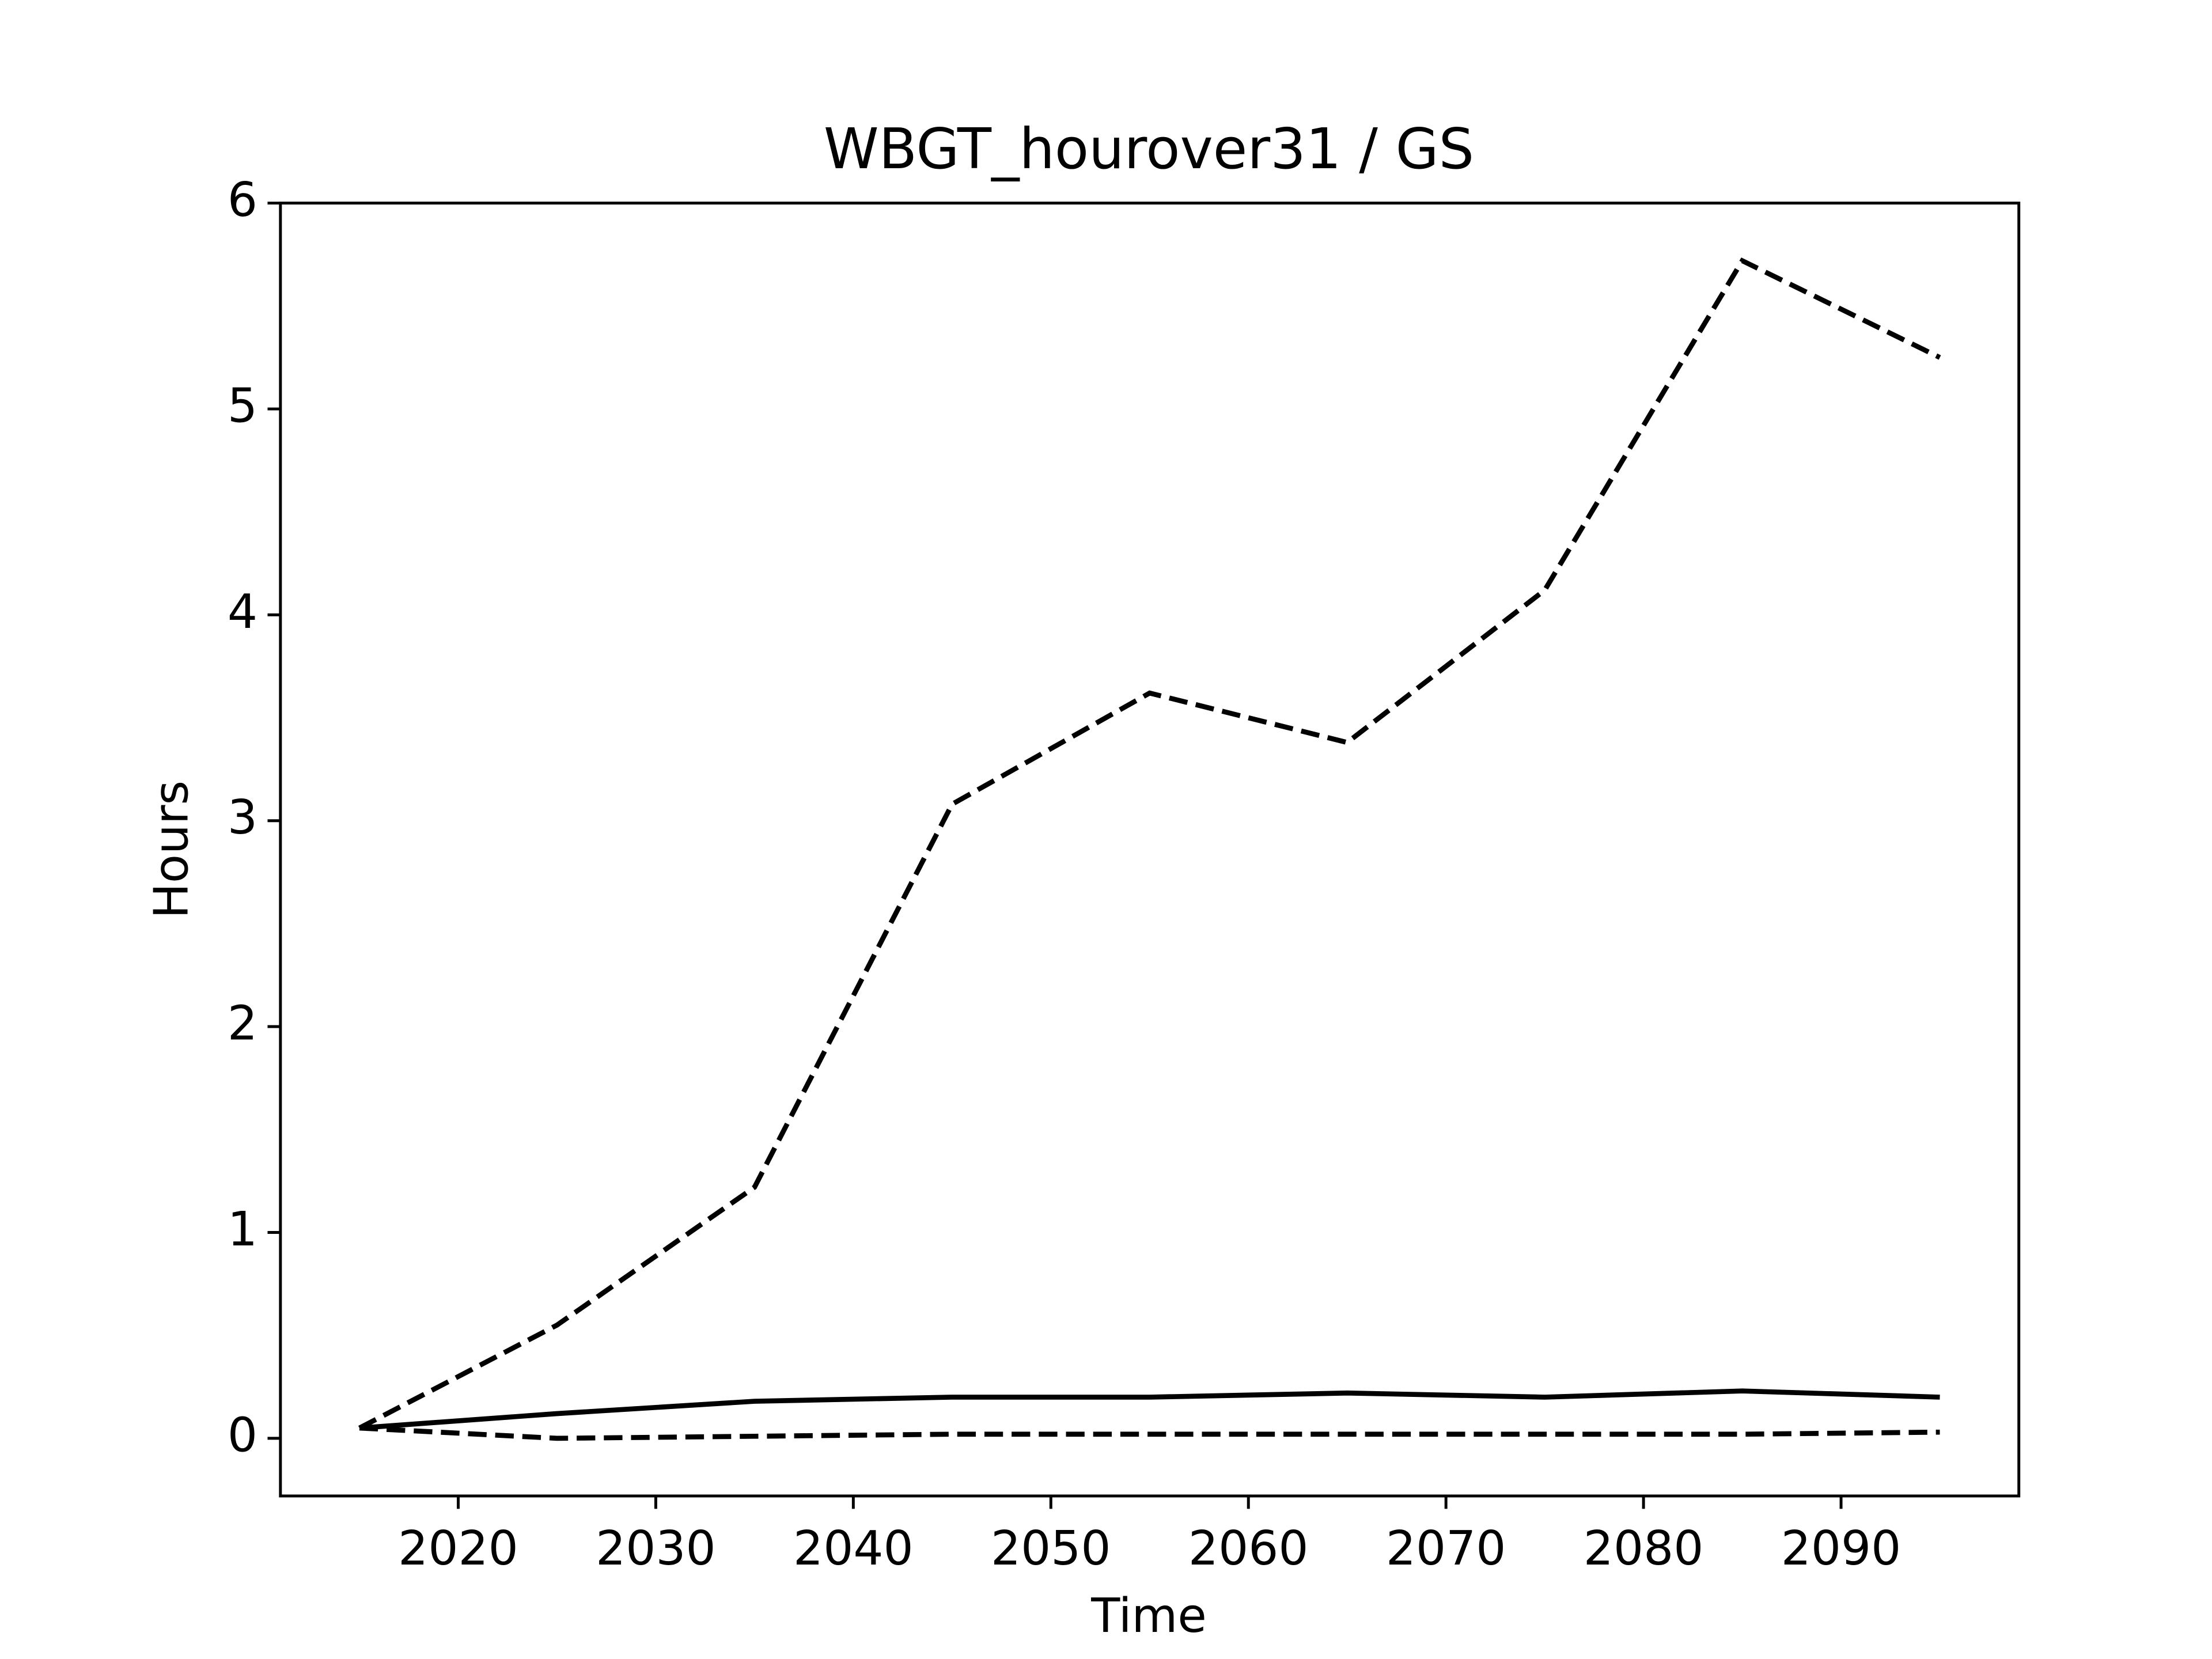  Describe the element at coordinates (853, 1548) in the screenshot. I see `x-tick-label: 2040` at that location.